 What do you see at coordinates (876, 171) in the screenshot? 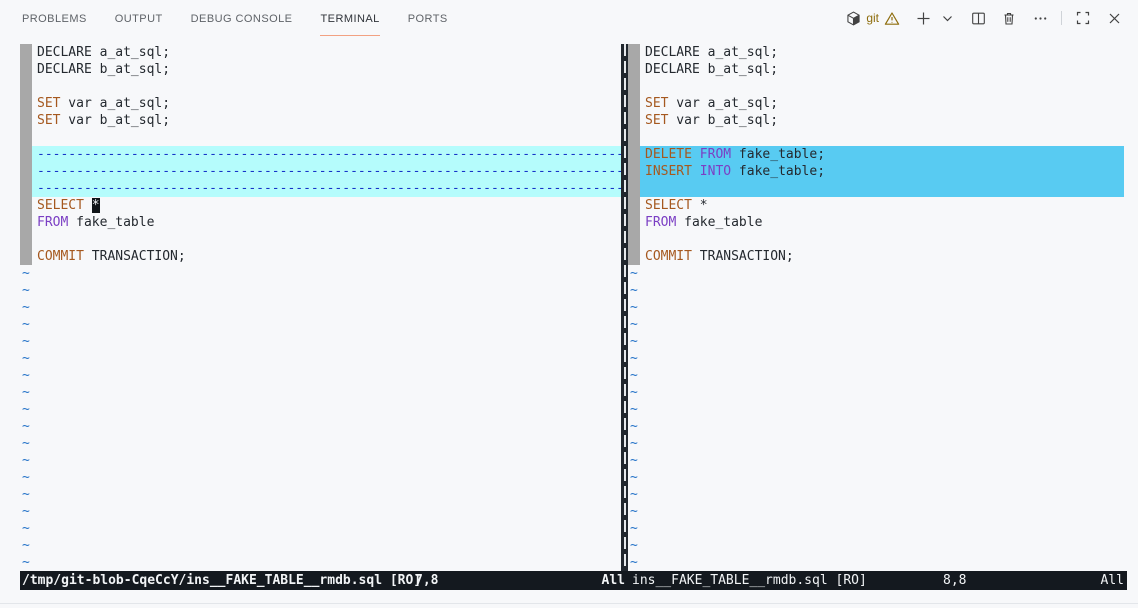
I see `diff-added-line: INSERT INTO fake_table;` at bounding box center [876, 171].